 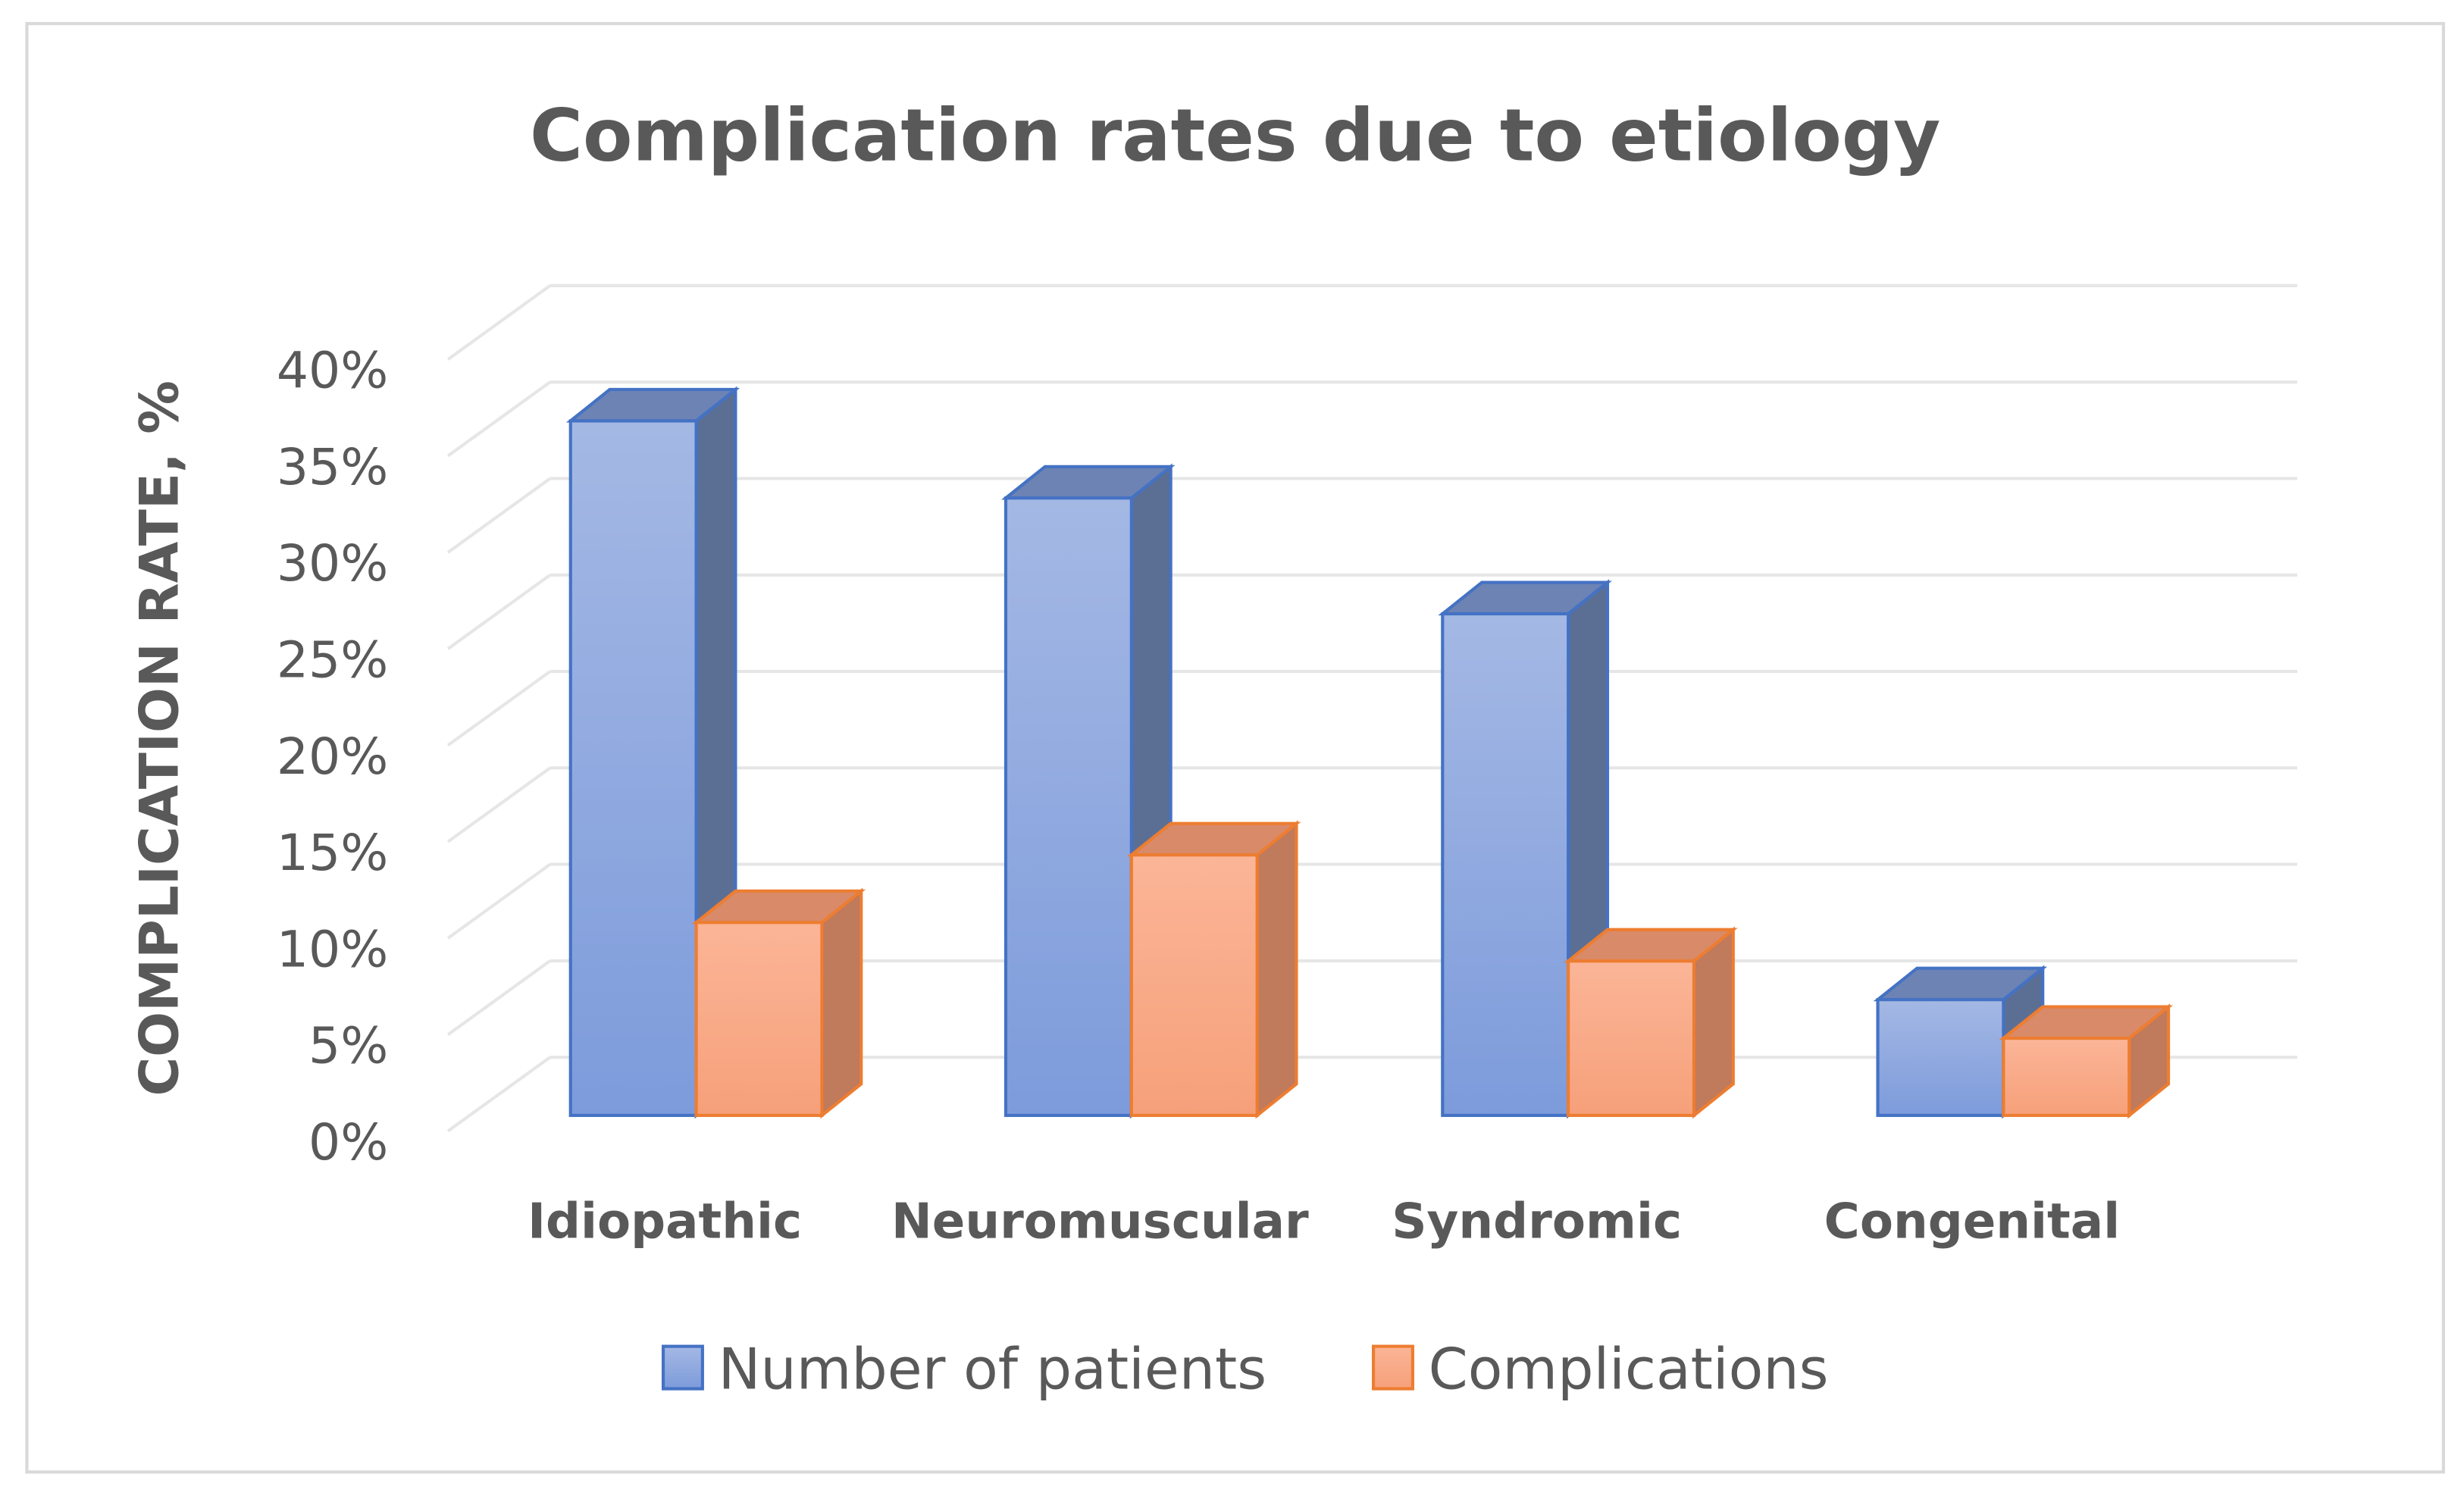 I want to click on y-ticks: 0% 5% 10% 15% 20% 25% 30% 35% 40%, so click(x=332, y=756).